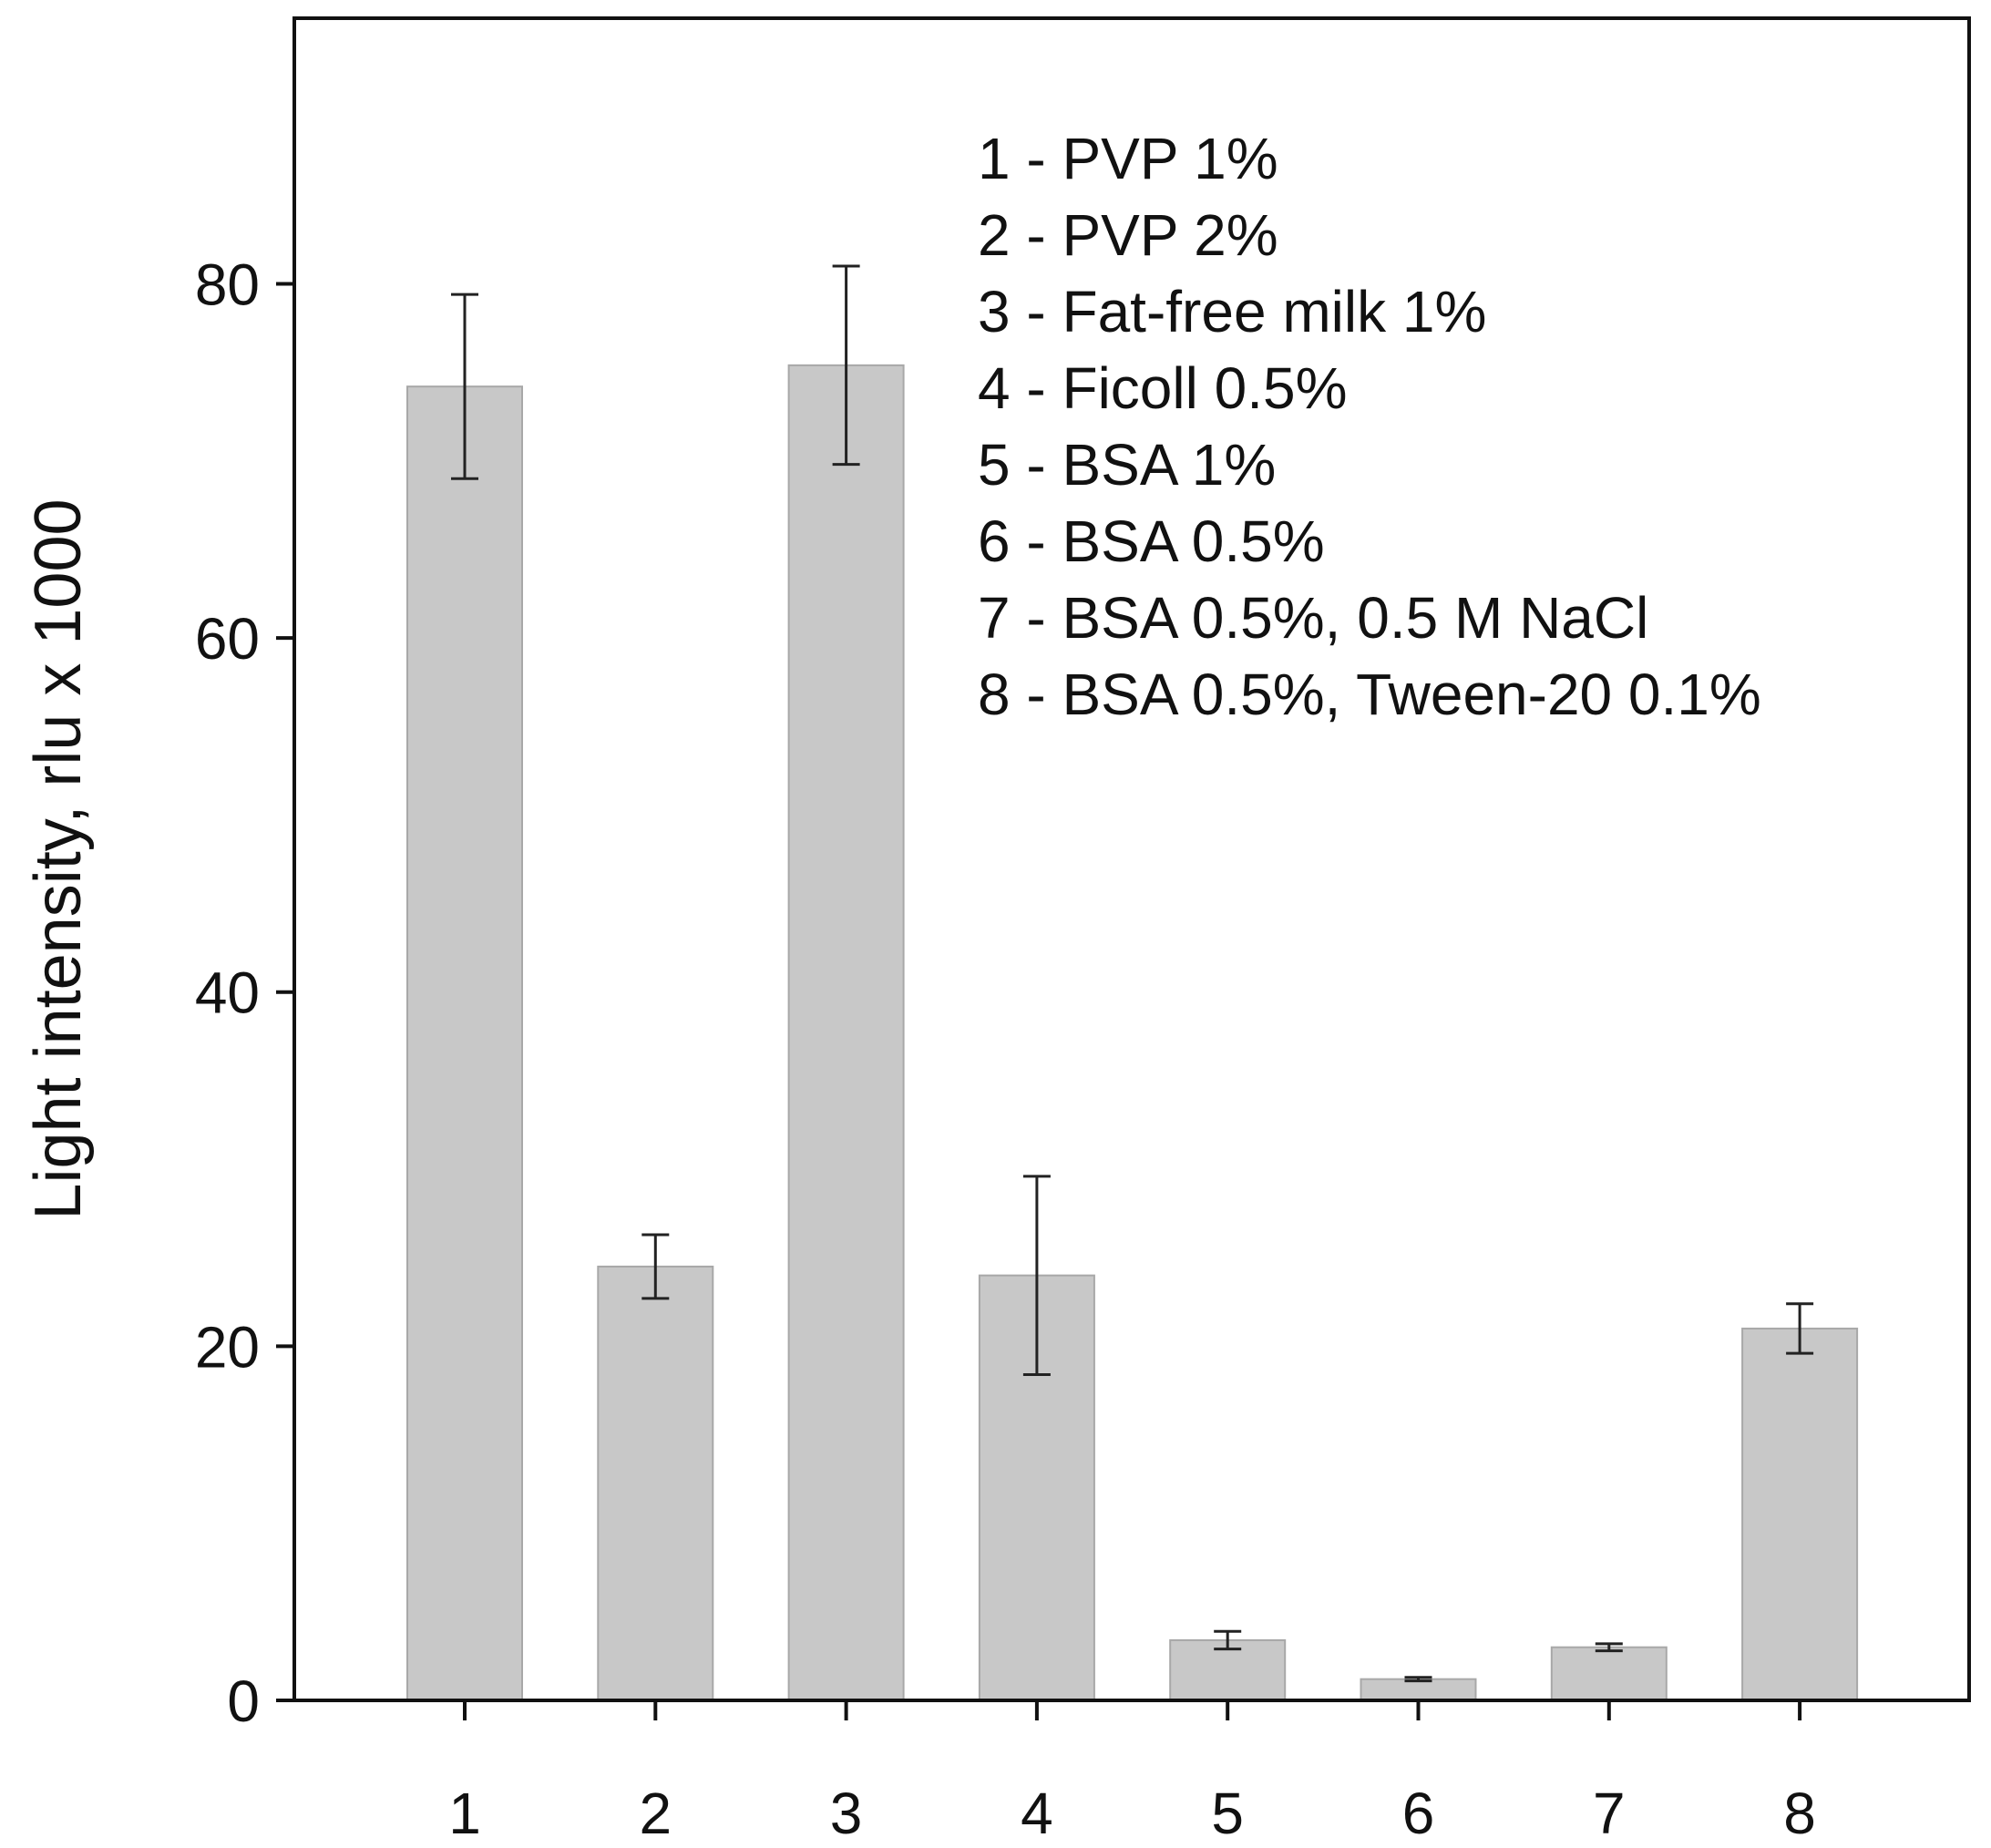  I want to click on x-tick-label: 6, so click(1419, 1813).